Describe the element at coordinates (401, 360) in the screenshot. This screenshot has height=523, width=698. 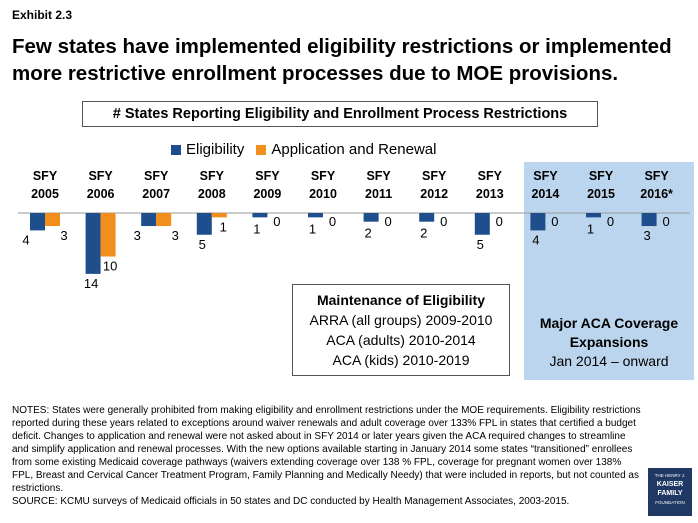
I see `moe-line-3: ACA (kids) 2010-2019` at that location.